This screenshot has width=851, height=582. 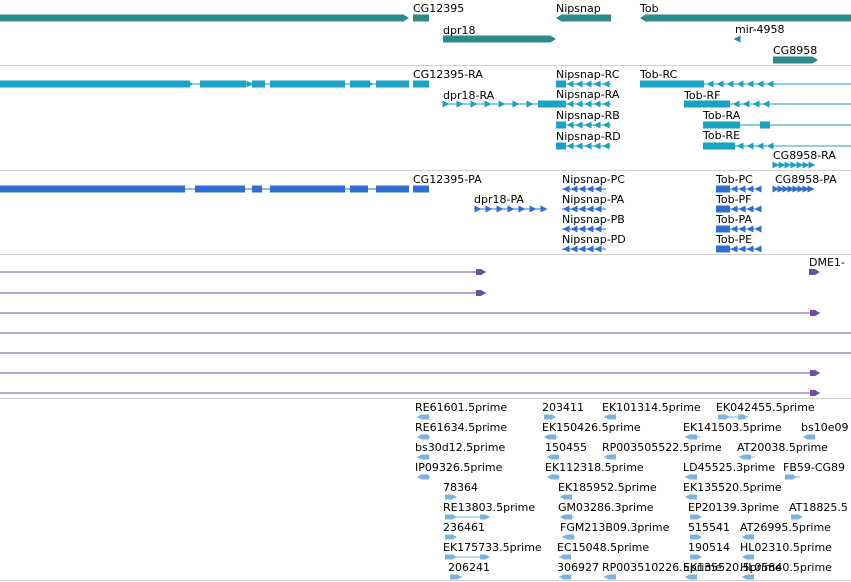 I want to click on est-label: 203411, so click(x=563, y=407).